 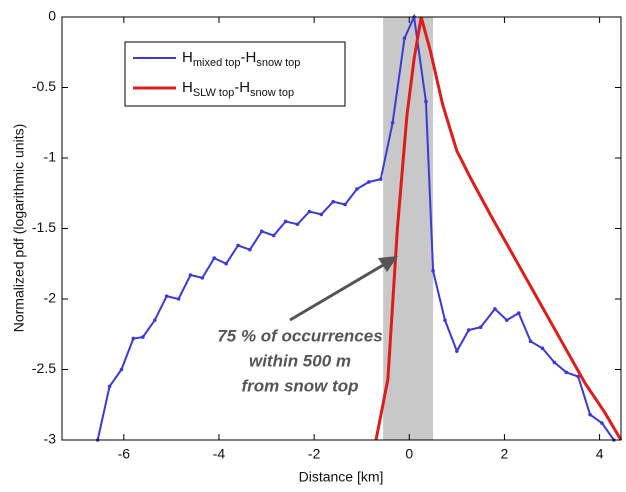 What do you see at coordinates (44, 368) in the screenshot?
I see `y-tick-label: -2.5` at bounding box center [44, 368].